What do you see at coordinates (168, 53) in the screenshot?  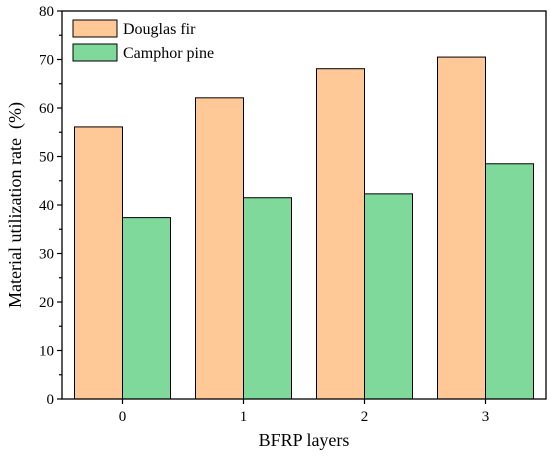 I see `legend-label-camphor-pine: Camphor pine` at bounding box center [168, 53].